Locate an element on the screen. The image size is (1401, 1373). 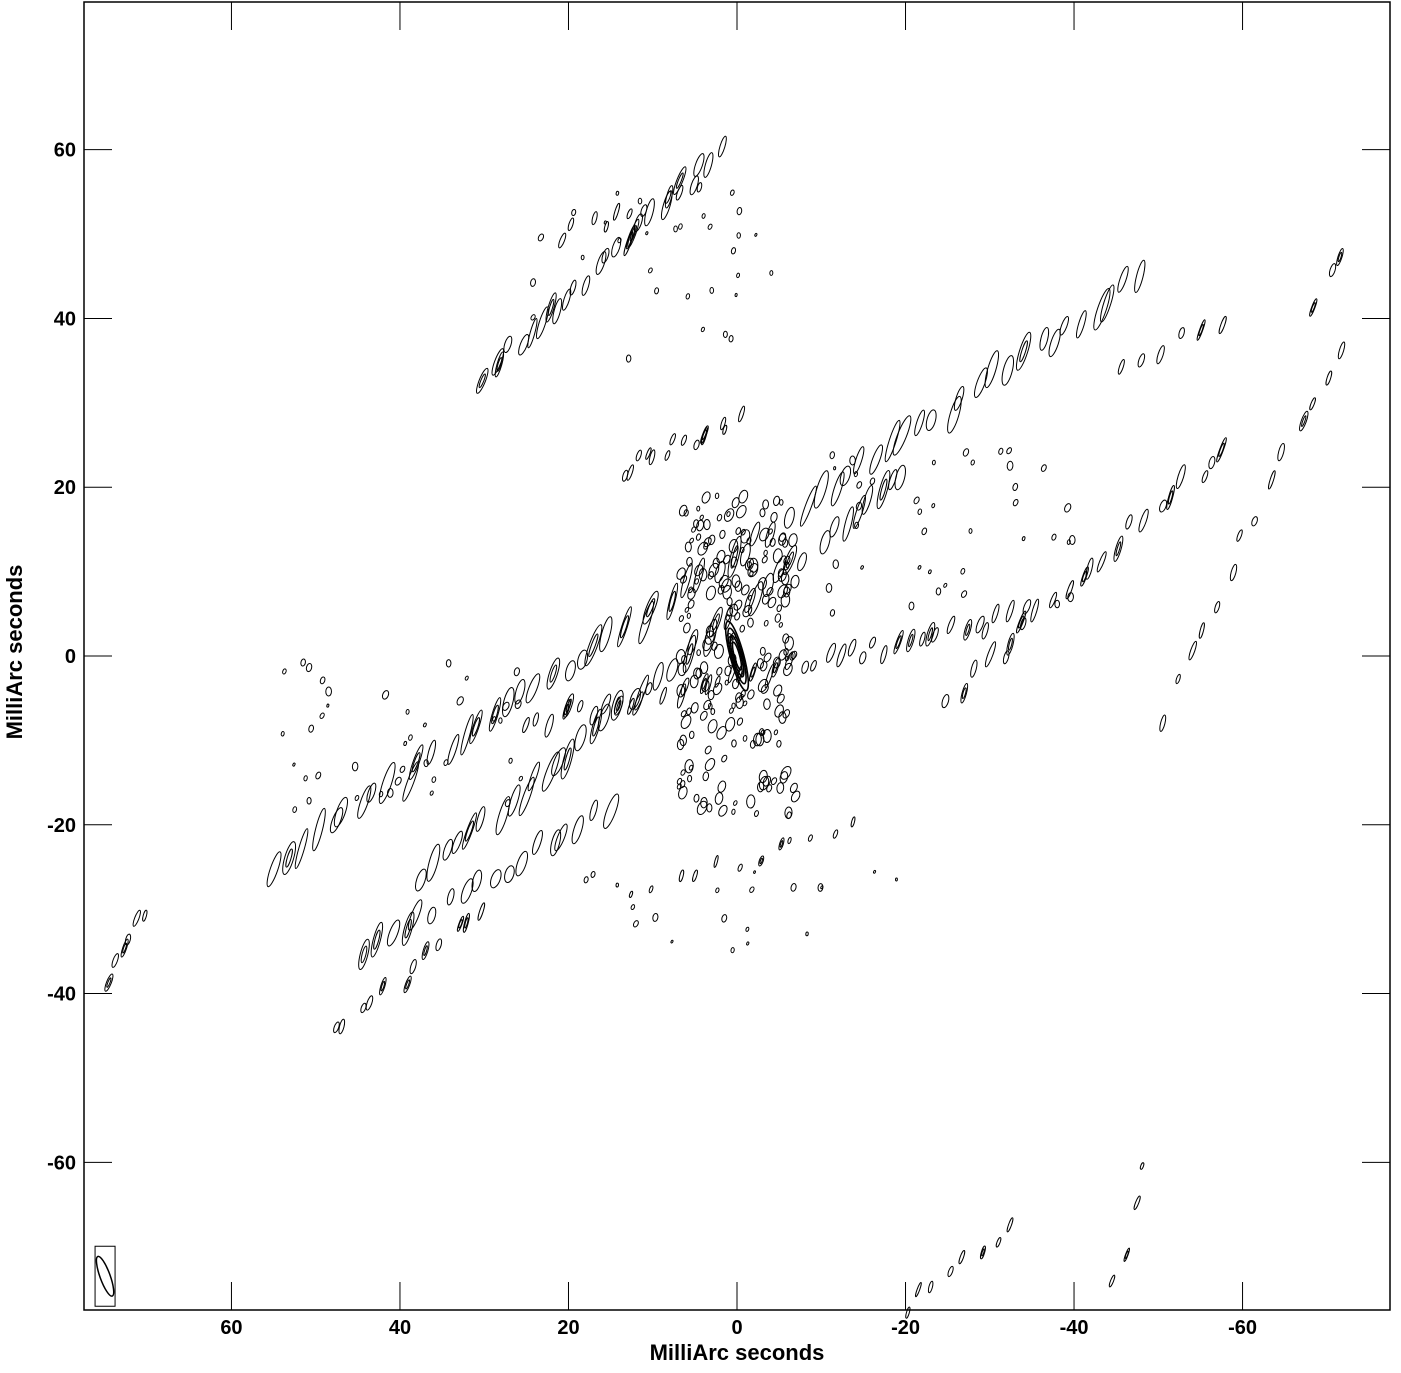
y-tick-label: 0 is located at coordinates (70, 657).